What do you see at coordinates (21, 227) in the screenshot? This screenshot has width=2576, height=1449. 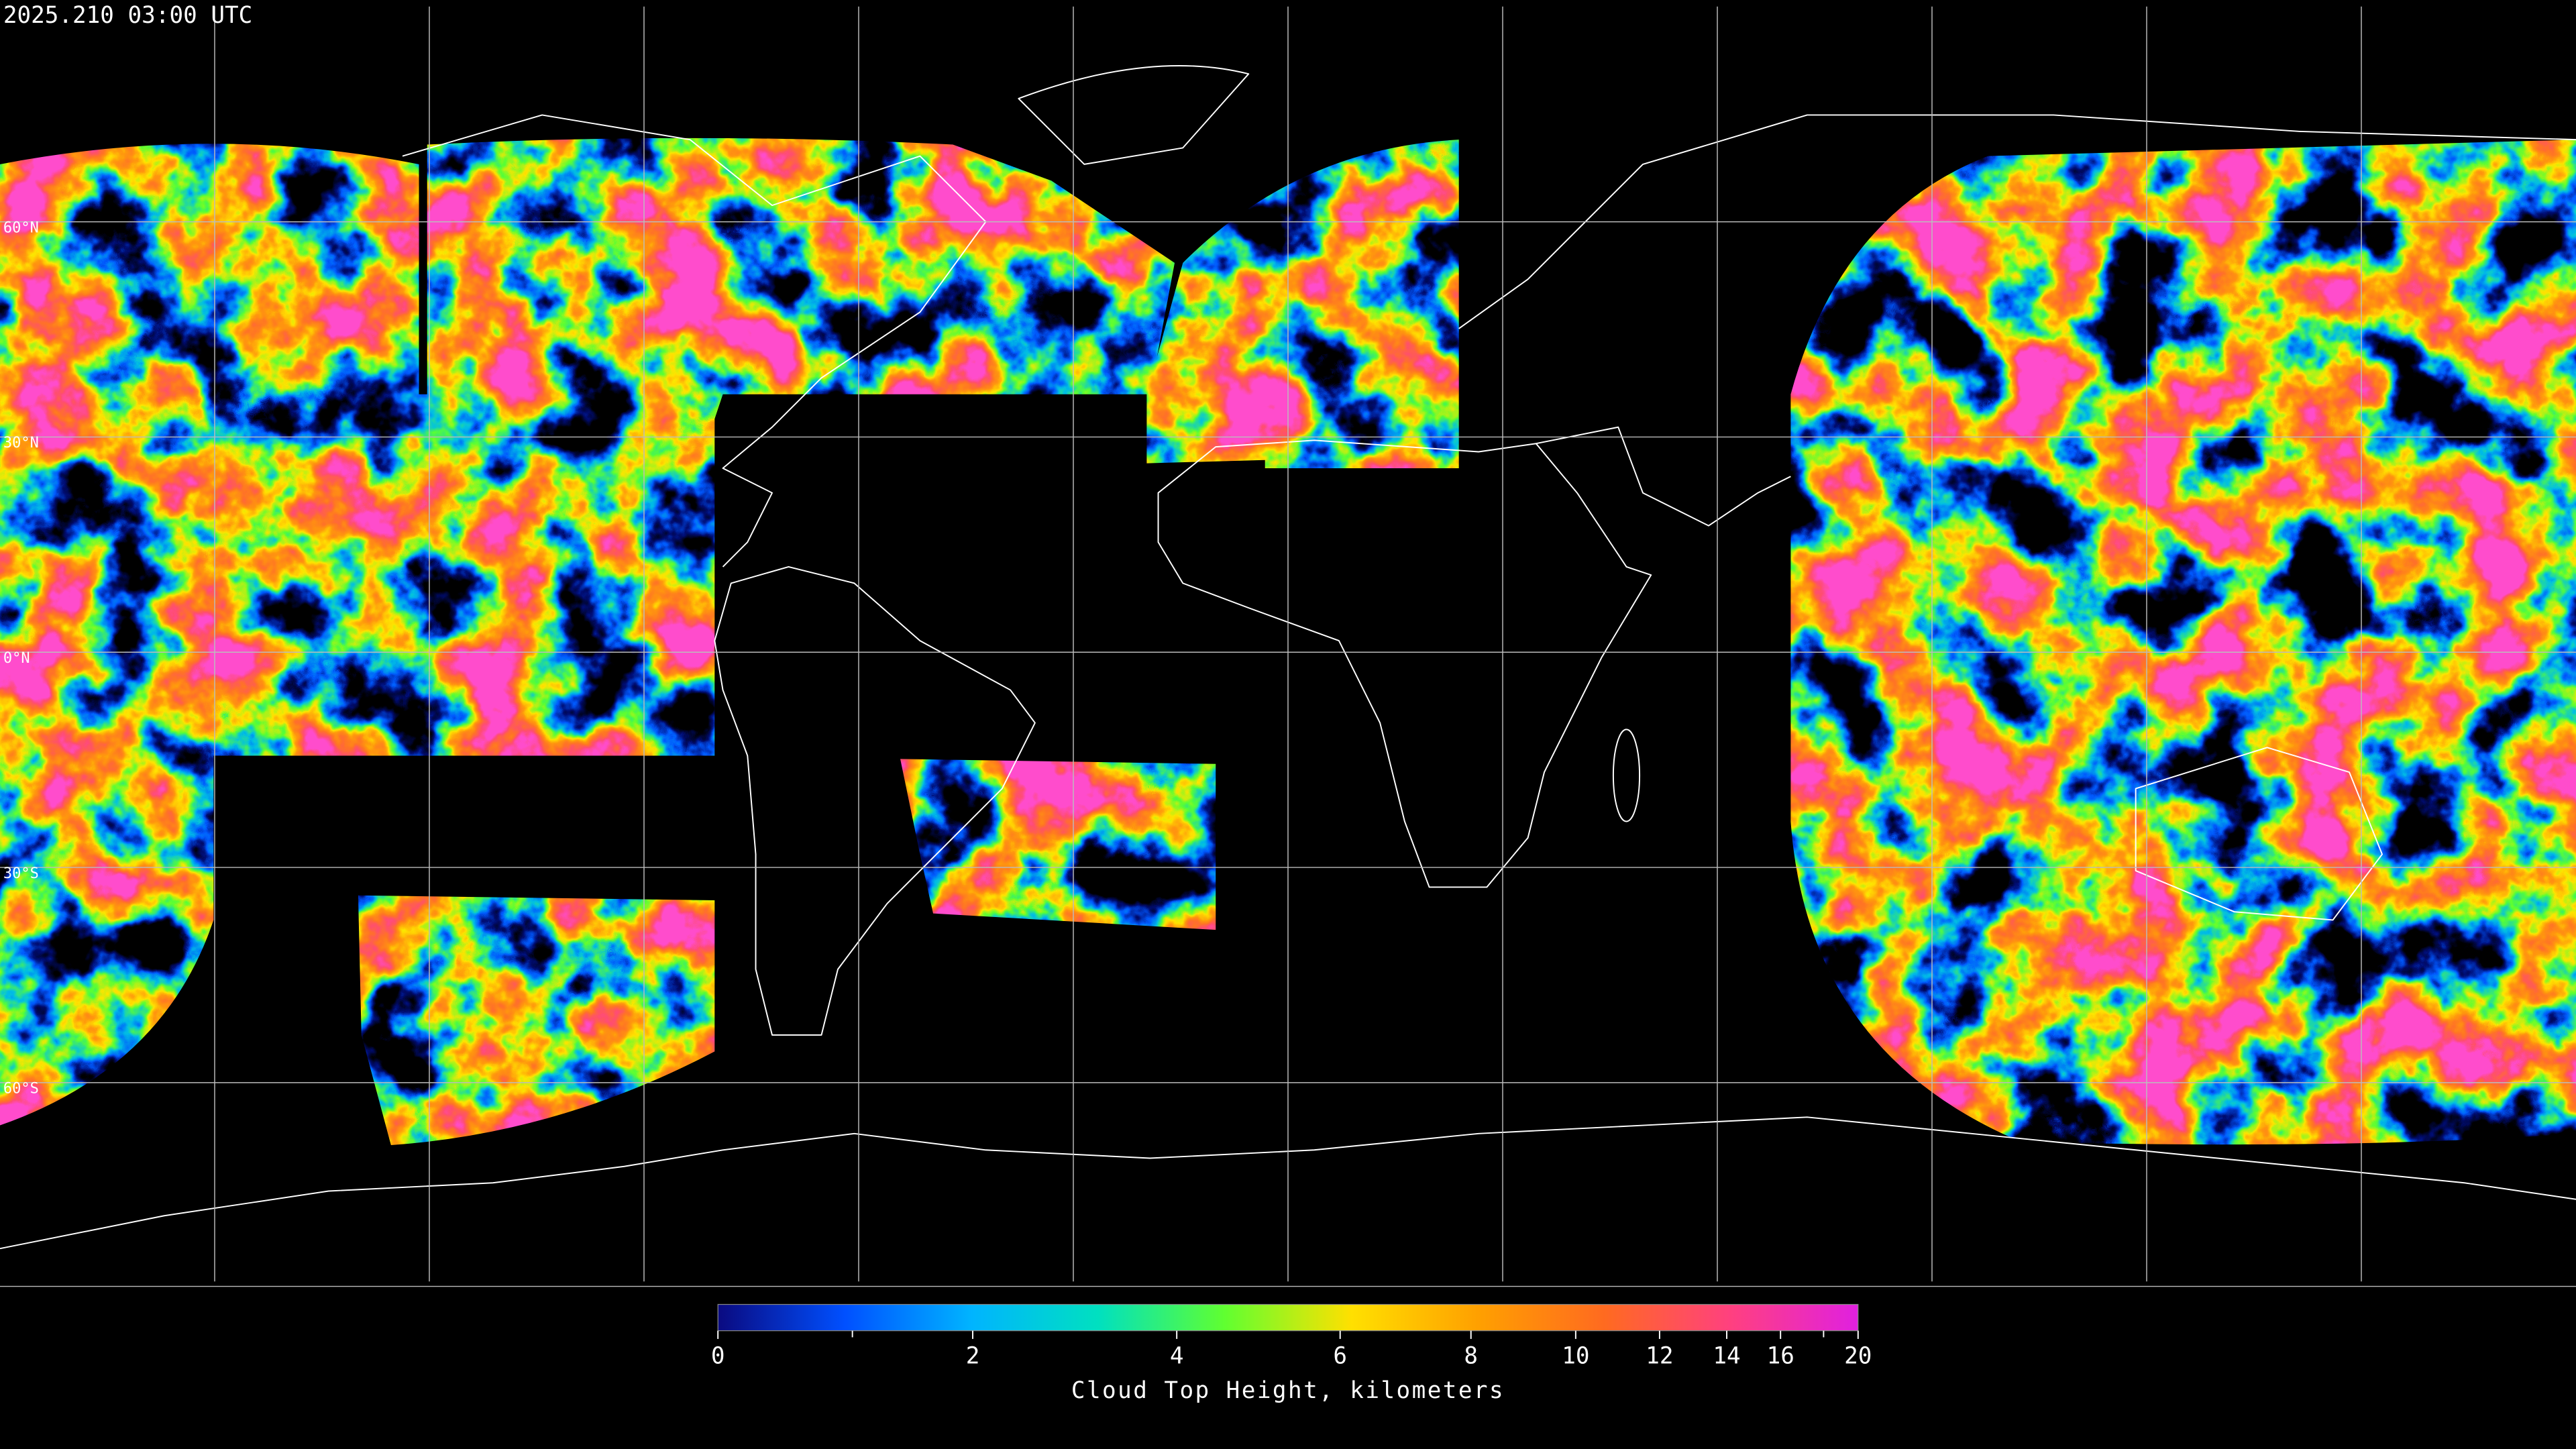 I see `latitude-label: 60°N` at bounding box center [21, 227].